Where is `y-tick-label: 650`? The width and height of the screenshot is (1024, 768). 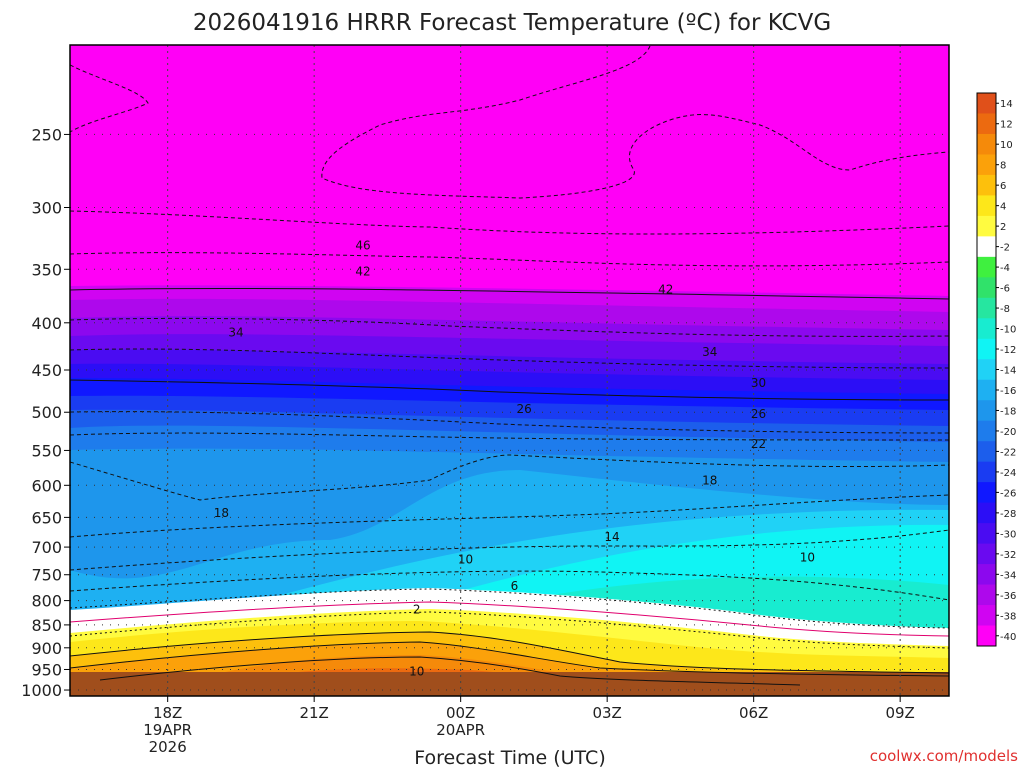
y-tick-label: 650 is located at coordinates (46, 517).